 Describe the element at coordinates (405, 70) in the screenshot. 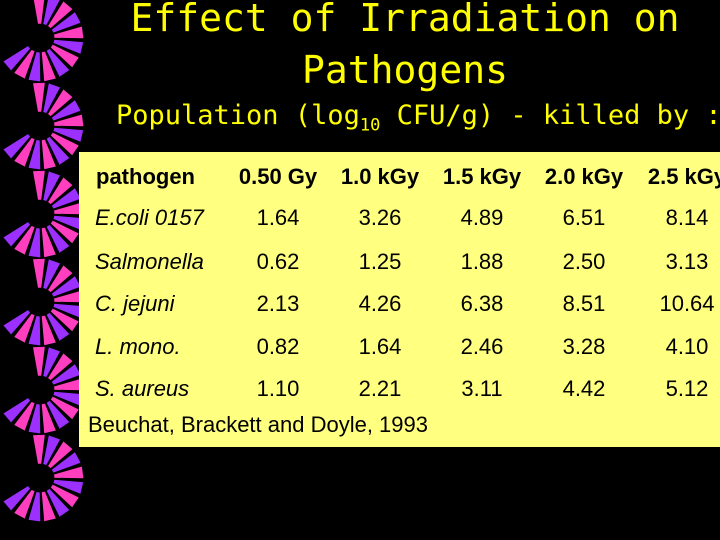

I see `slide-title-line-2: Pathogens` at that location.